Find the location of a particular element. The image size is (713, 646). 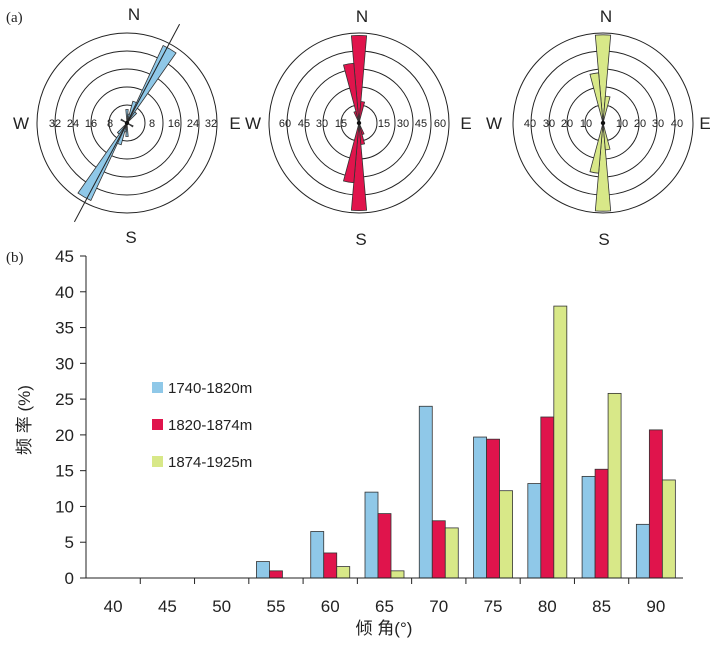

rose-2-ring-outer is located at coordinates (359, 123).